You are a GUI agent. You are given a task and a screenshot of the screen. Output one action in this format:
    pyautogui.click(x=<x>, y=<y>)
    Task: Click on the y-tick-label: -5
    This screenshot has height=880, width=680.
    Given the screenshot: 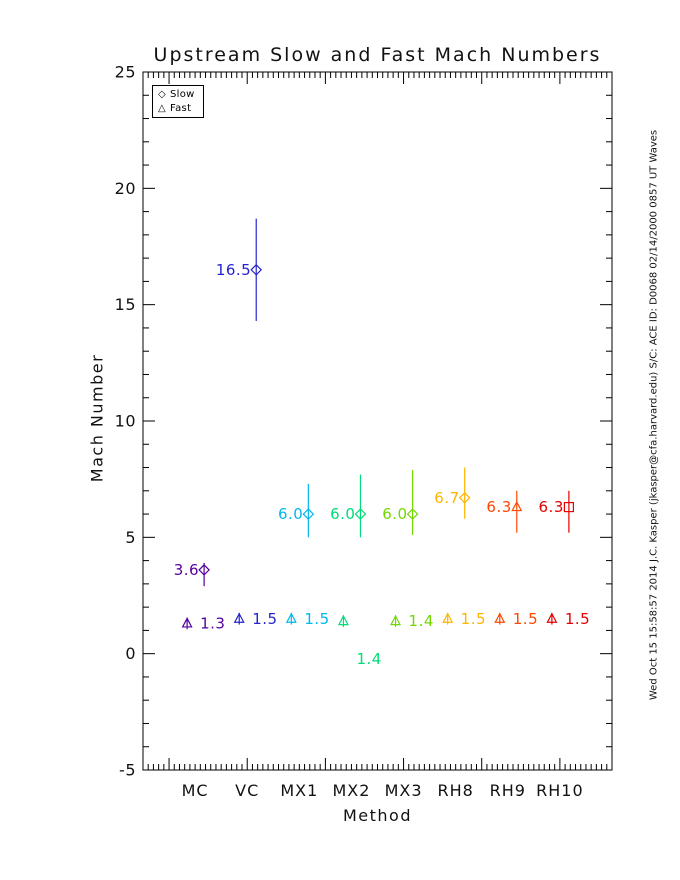 What is the action you would take?
    pyautogui.click(x=127, y=770)
    